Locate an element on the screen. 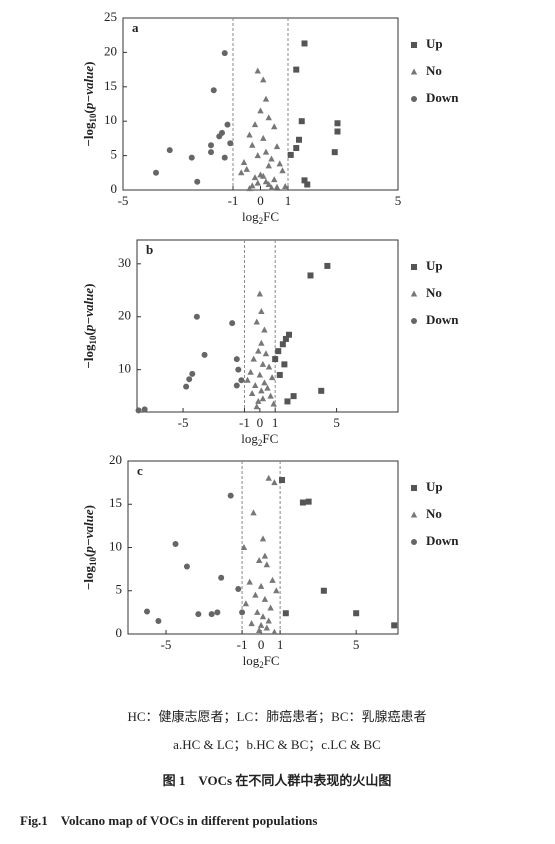 Image resolution: width=555 pixels, height=844 pixels. plot-frame is located at coordinates (267, 326).